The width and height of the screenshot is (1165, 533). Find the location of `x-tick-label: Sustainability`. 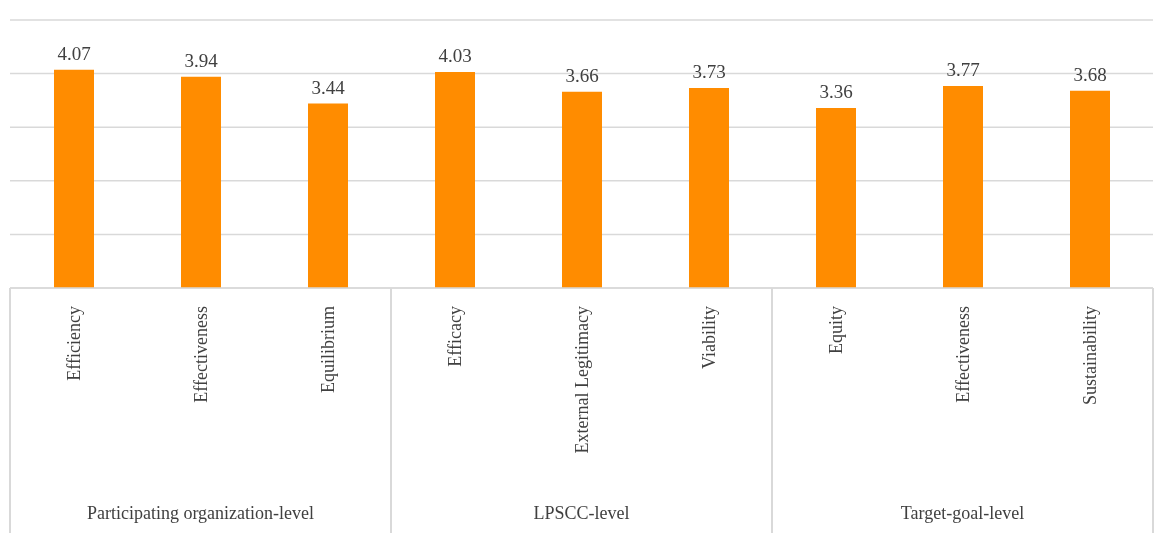

x-tick-label: Sustainability is located at coordinates (1089, 355).